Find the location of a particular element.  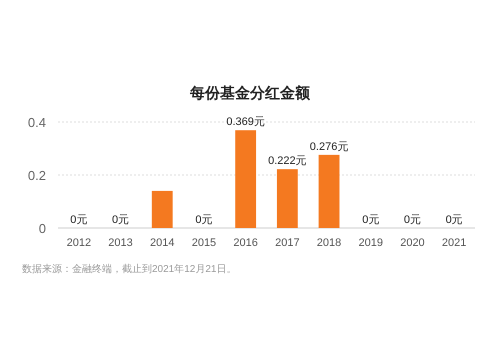

y-tick-label: 0.2 is located at coordinates (37, 175).